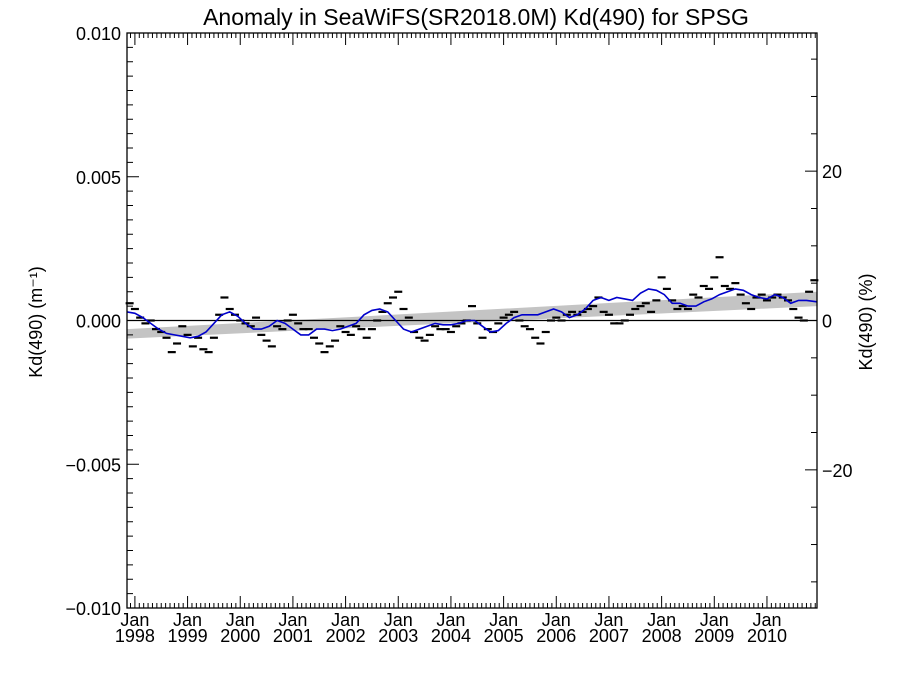  Describe the element at coordinates (832, 172) in the screenshot. I see `y-tick-label-right: 20` at that location.